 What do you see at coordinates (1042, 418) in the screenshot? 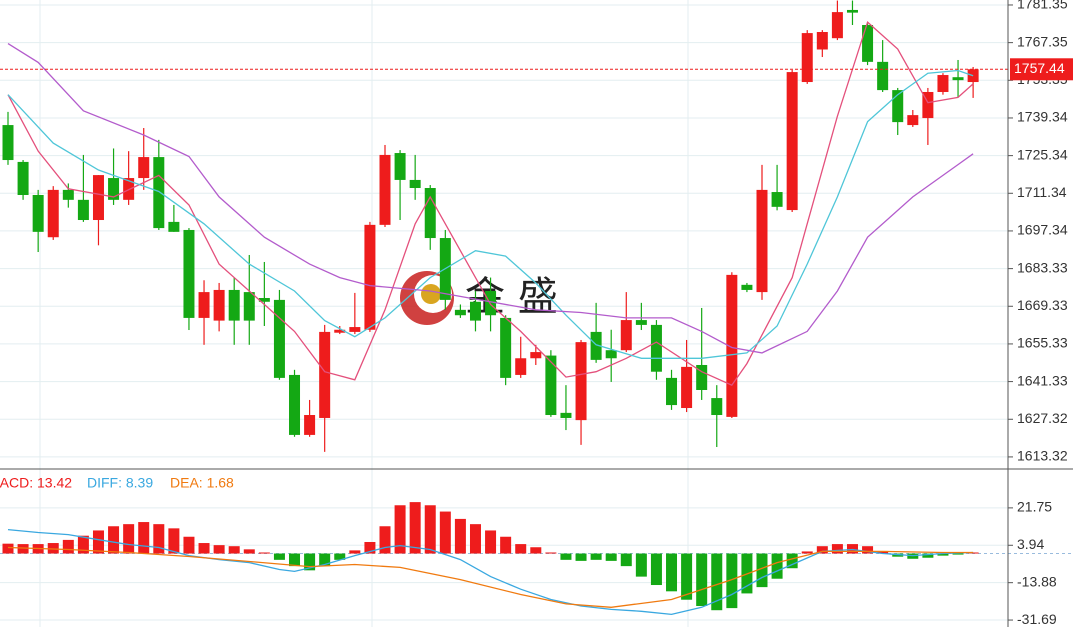
I see `y-tick-label: 1627.32` at bounding box center [1042, 418].